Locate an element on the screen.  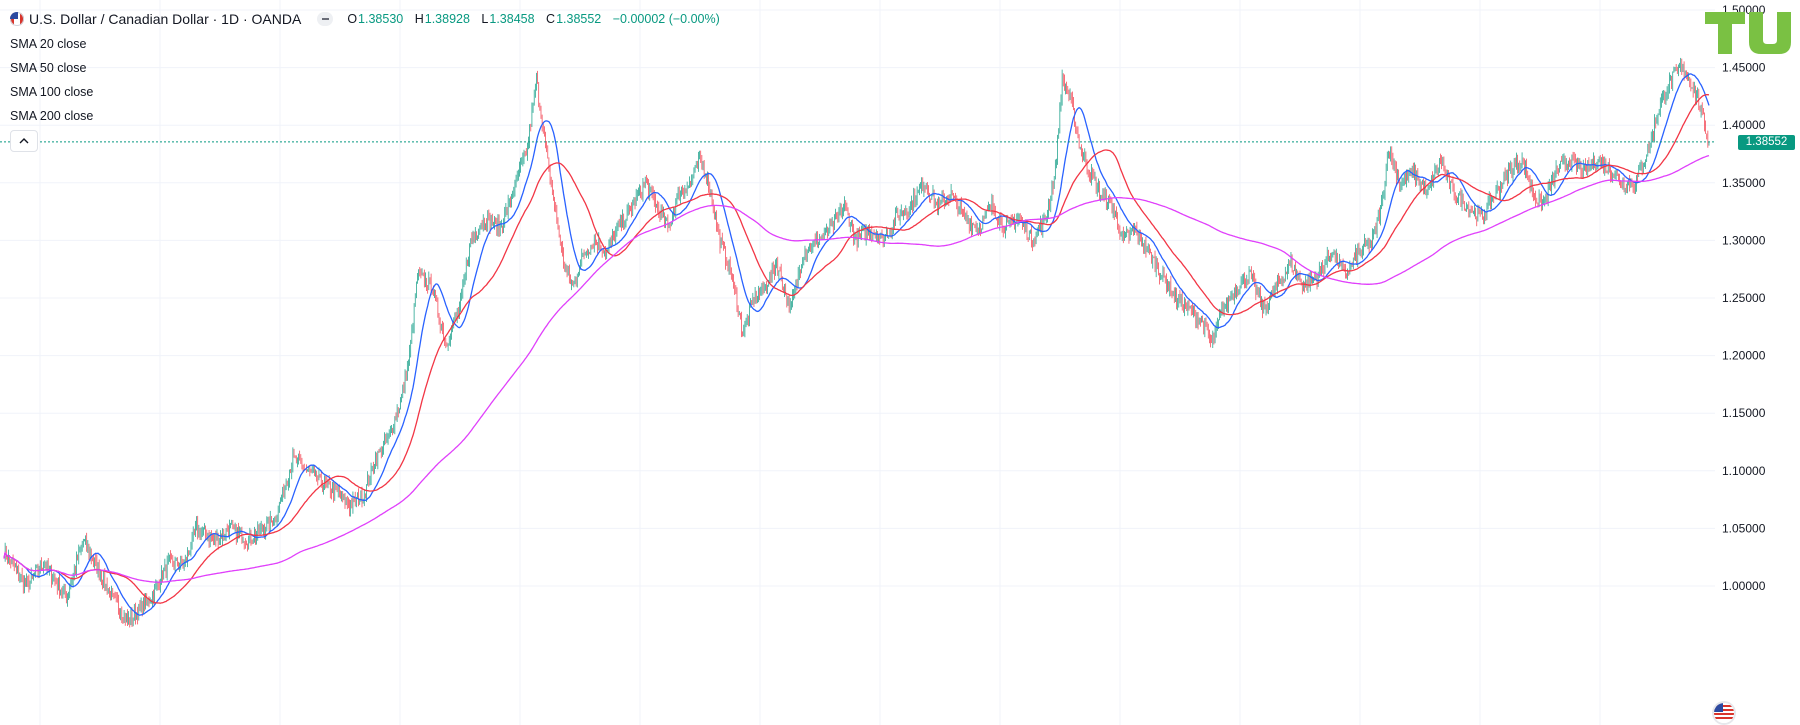
low-value: 1.38458 is located at coordinates (512, 19).